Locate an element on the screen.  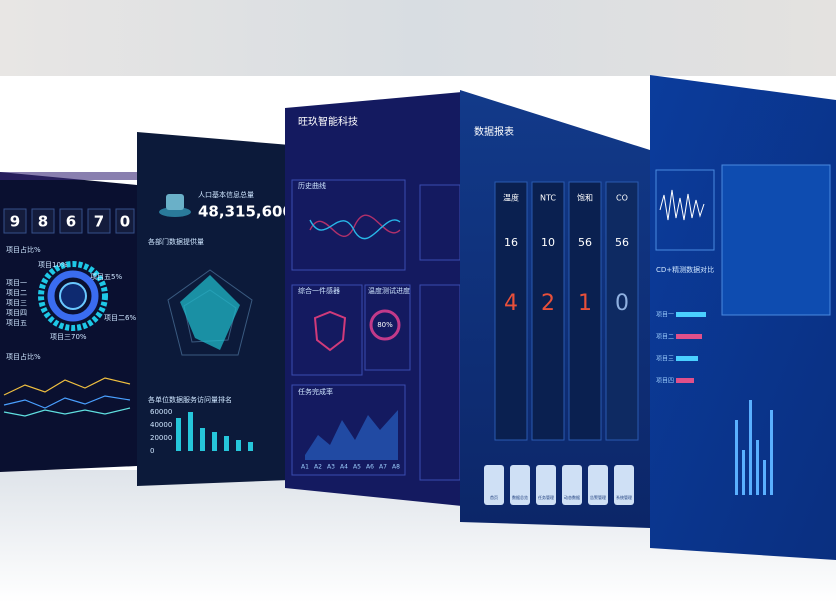
alert-count: 0 is located at coordinates (622, 303).